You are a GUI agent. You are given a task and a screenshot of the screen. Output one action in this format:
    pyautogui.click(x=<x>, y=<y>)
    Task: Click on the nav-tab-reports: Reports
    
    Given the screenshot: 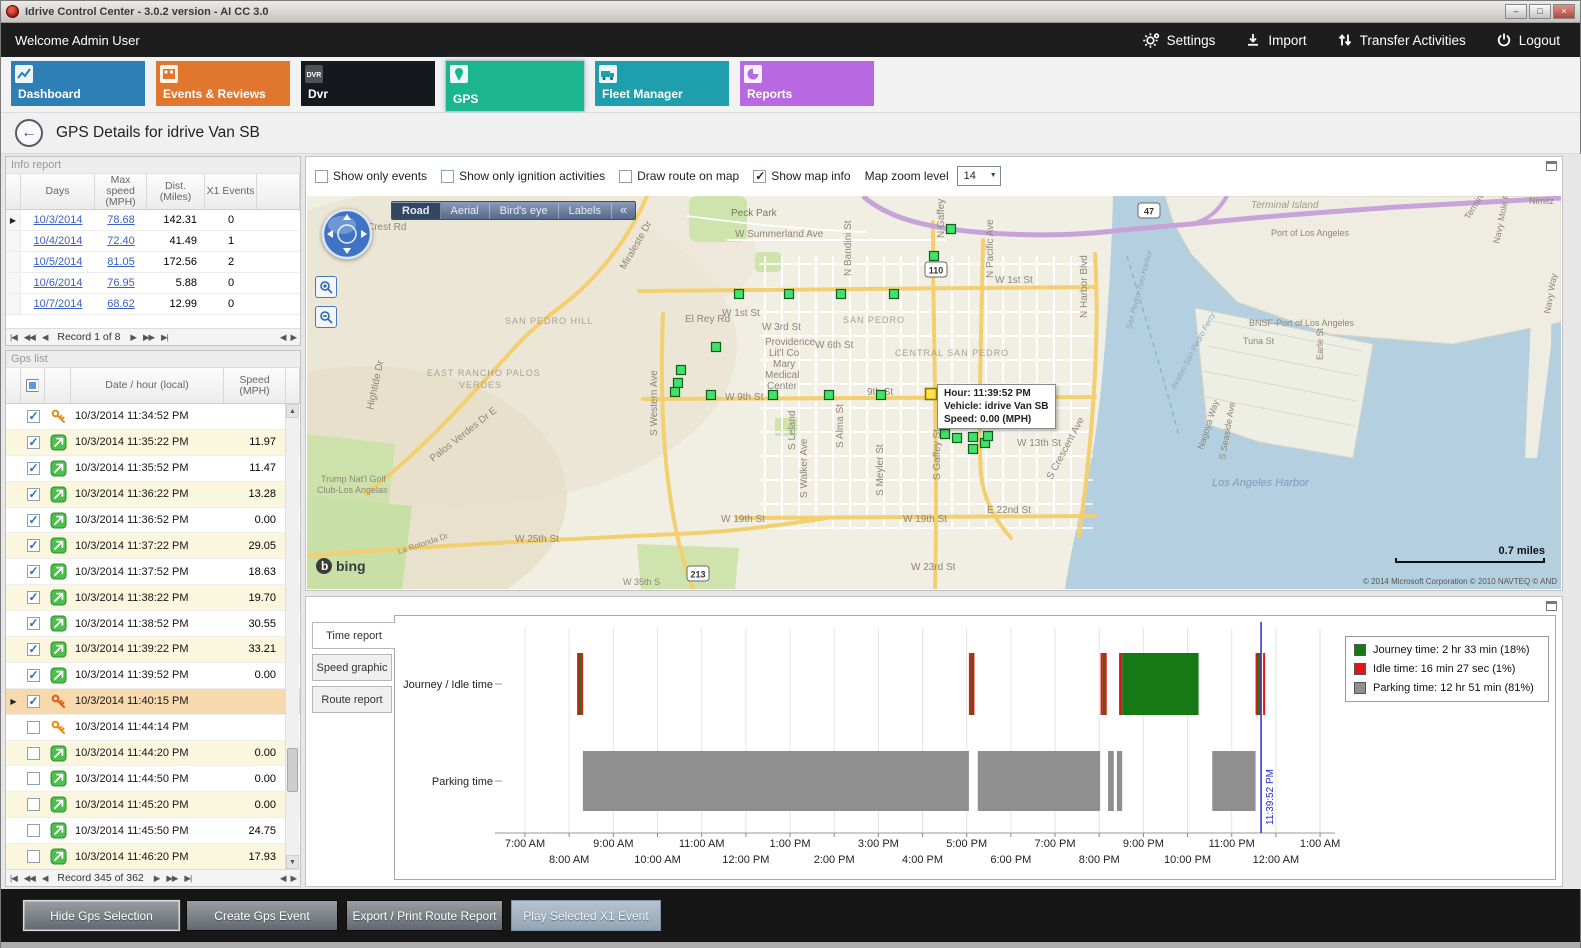 What is the action you would take?
    pyautogui.click(x=807, y=83)
    